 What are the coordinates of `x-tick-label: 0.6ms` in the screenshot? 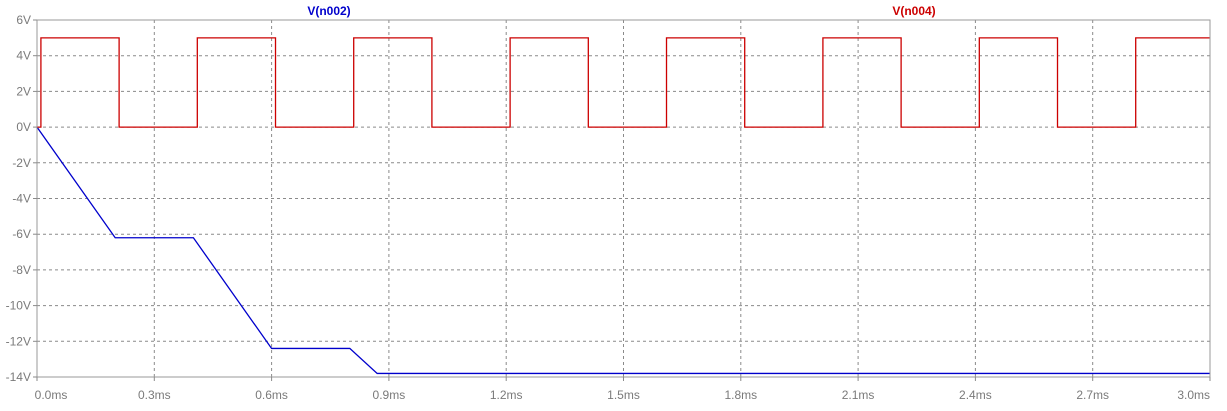 It's located at (271, 395).